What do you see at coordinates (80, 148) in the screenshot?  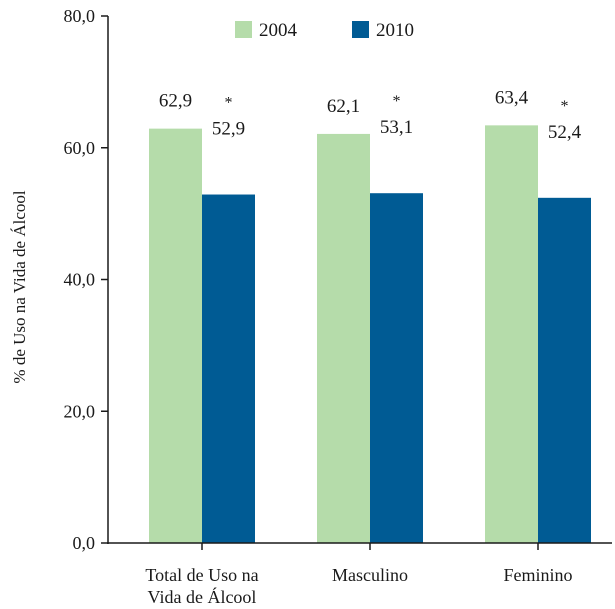 I see `y-tick-label: 60,0` at bounding box center [80, 148].